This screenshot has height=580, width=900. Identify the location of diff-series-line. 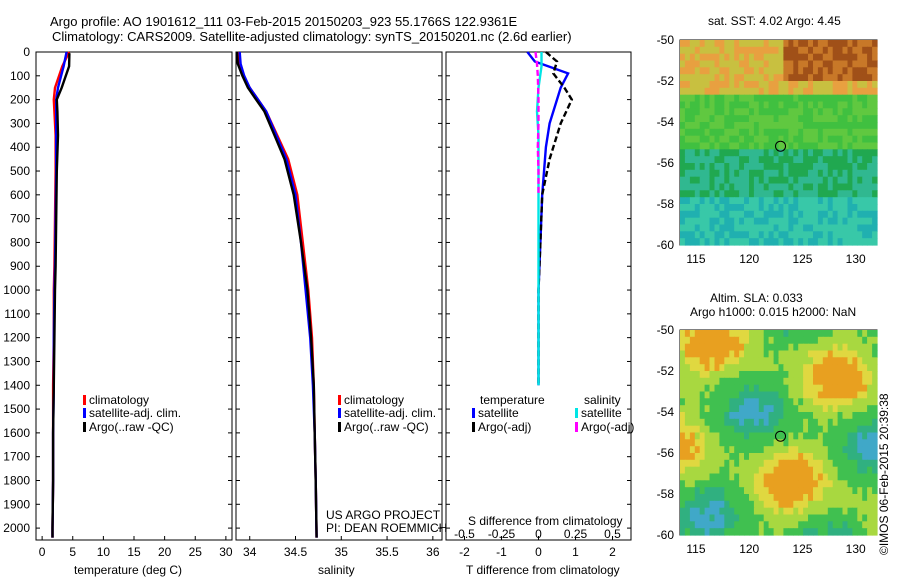
(548, 218).